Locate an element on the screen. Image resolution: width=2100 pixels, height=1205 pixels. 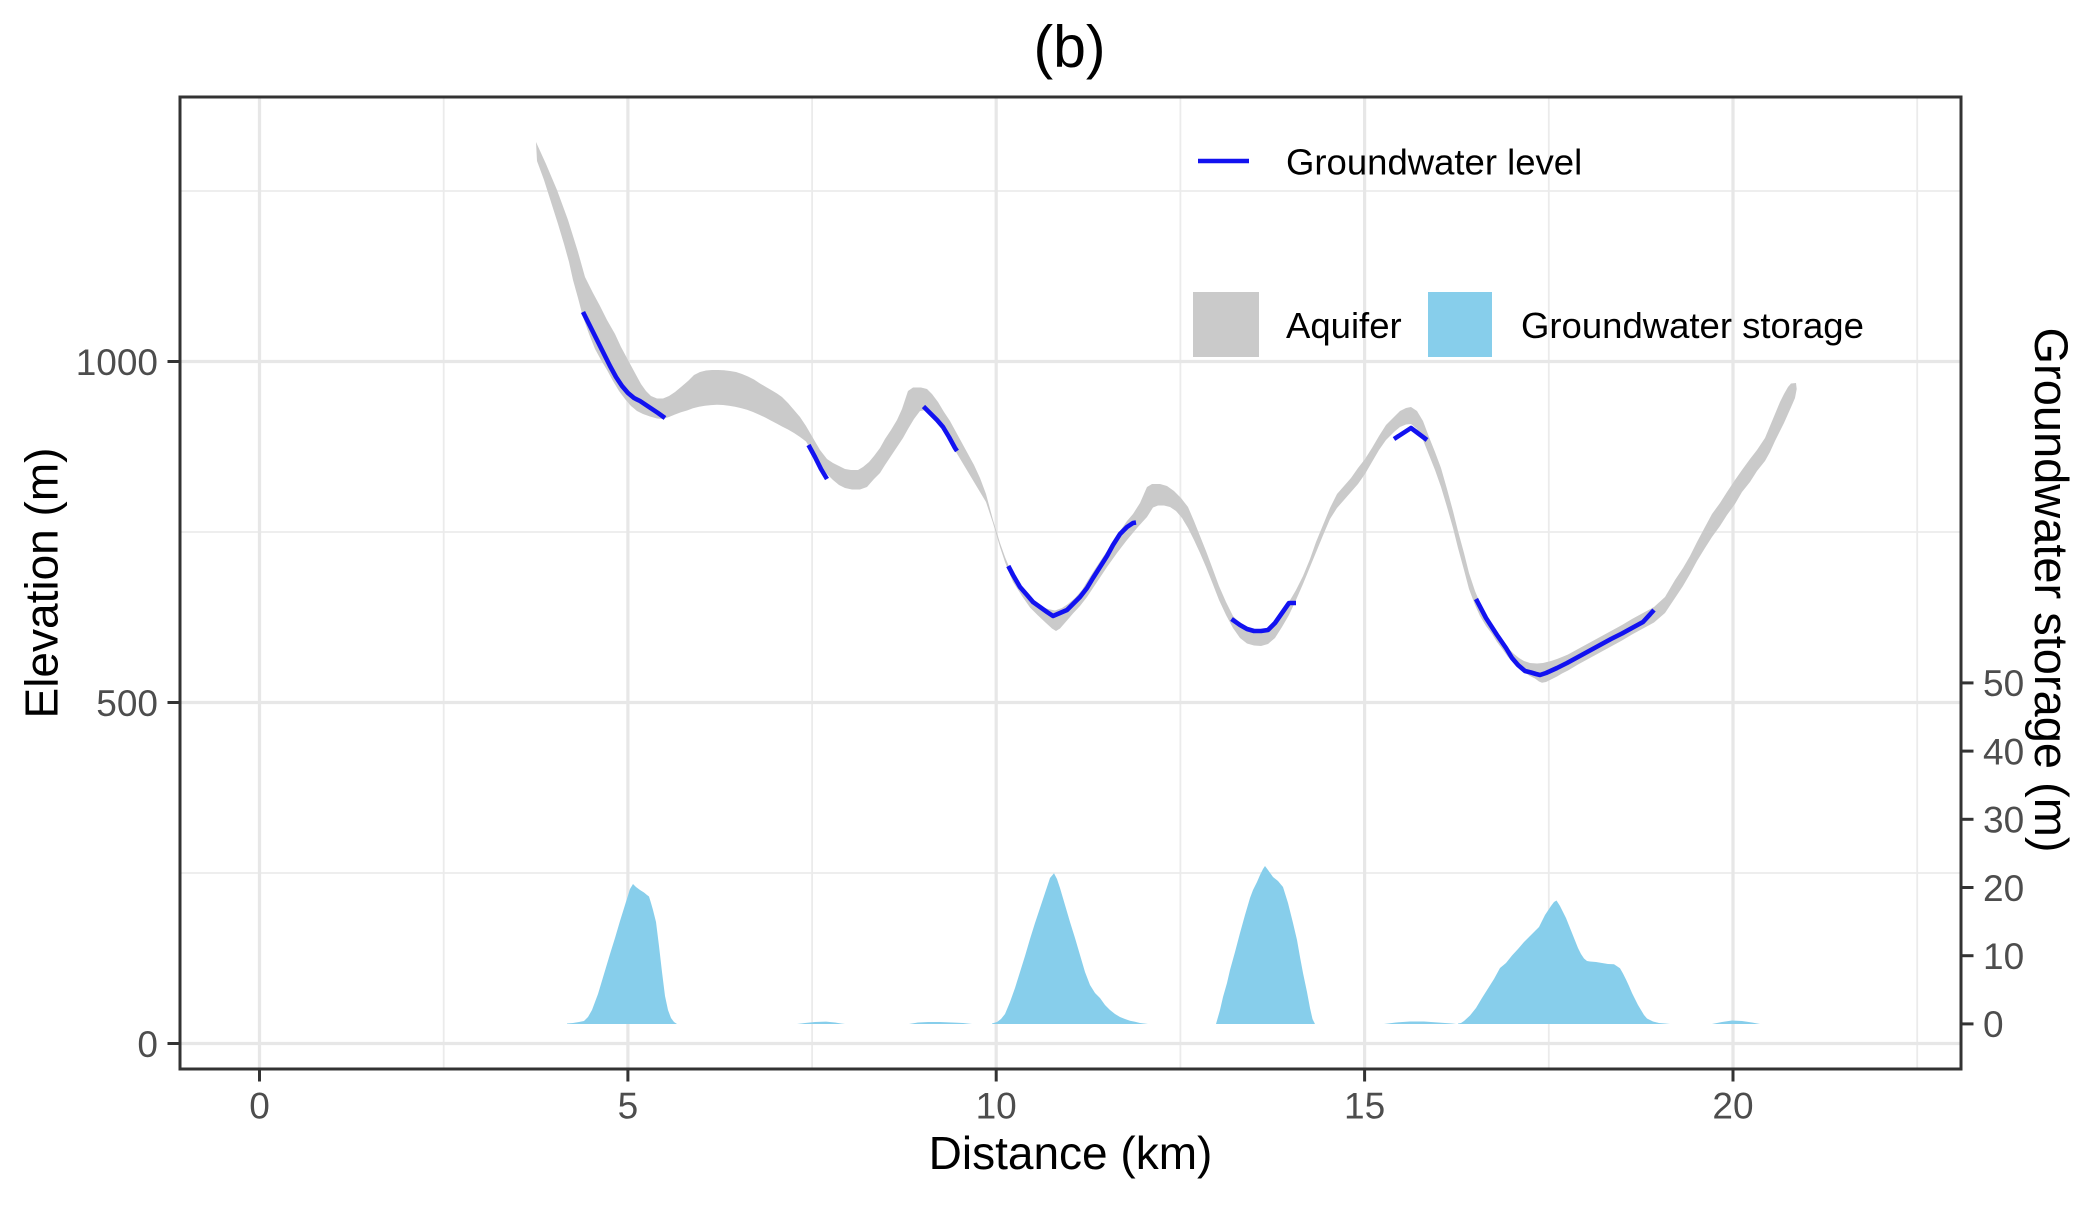
svg-text: 1000 is located at coordinates (117, 362).